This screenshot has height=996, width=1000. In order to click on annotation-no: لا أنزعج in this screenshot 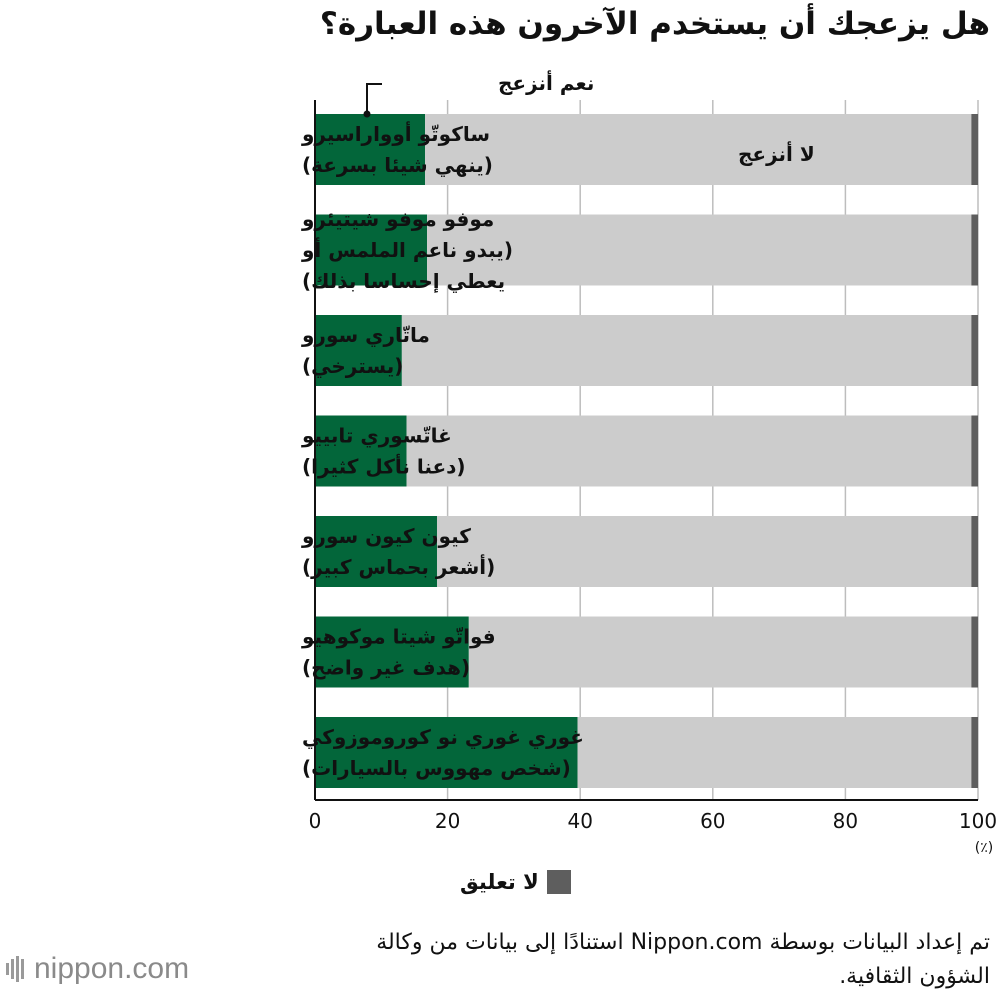, I will do `click(776, 153)`.